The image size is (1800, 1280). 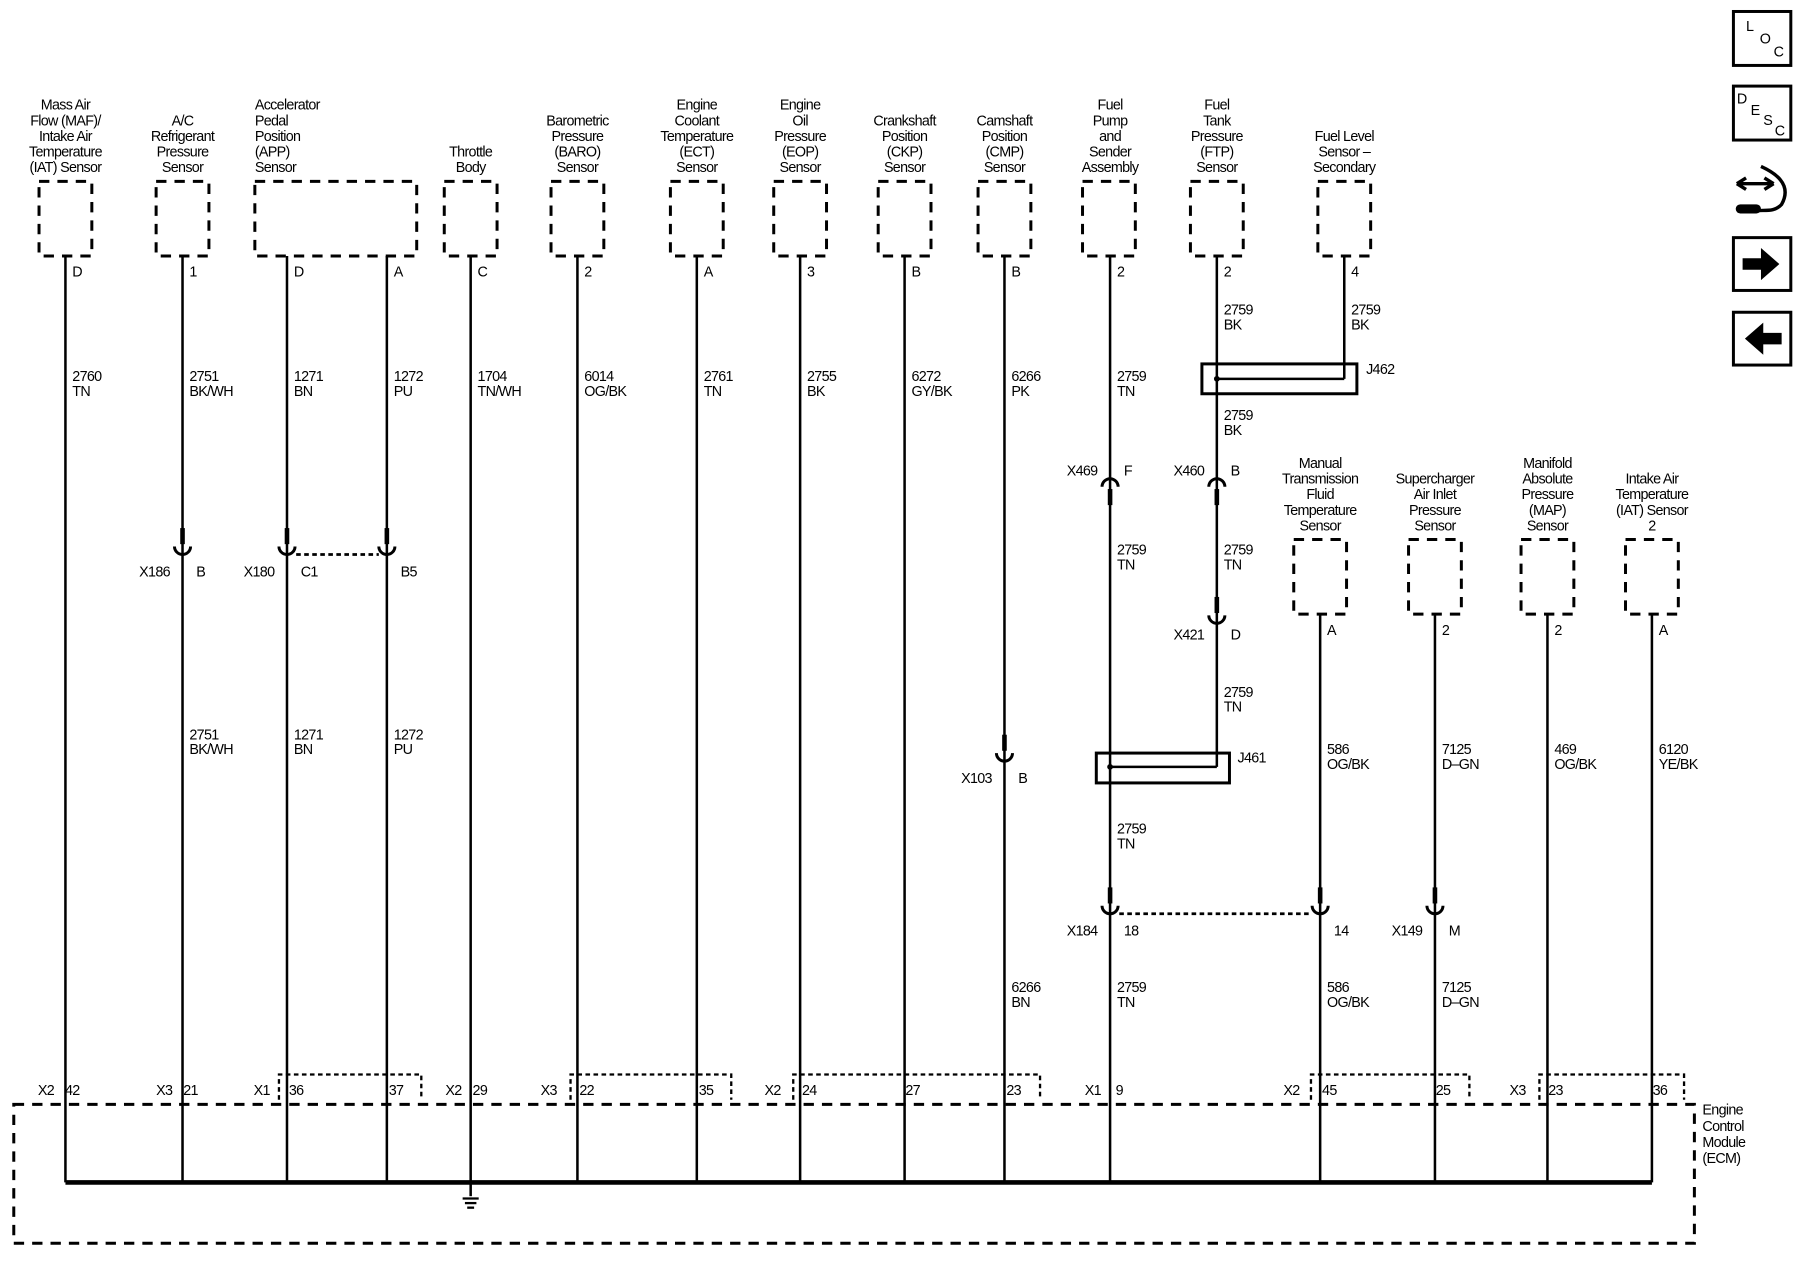 What do you see at coordinates (1762, 113) in the screenshot?
I see `desc-button-frame` at bounding box center [1762, 113].